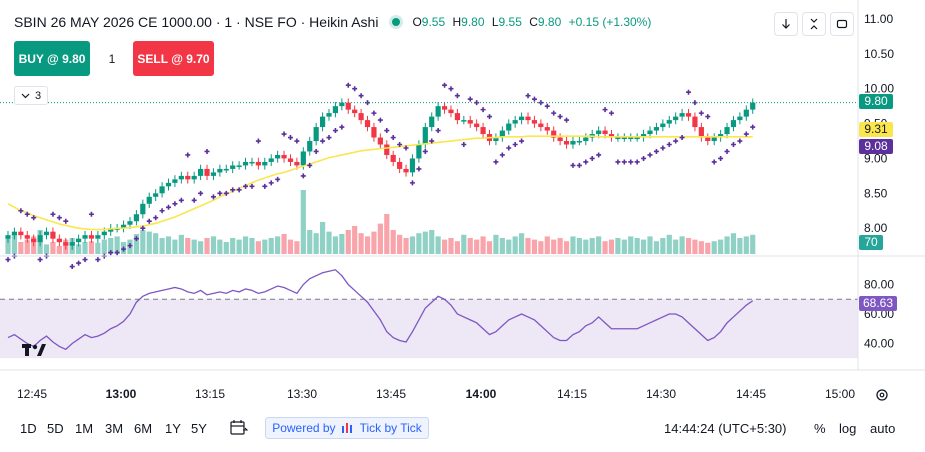 Image resolution: width=925 pixels, height=452 pixels. What do you see at coordinates (347, 428) in the screenshot?
I see `powered-by-badge: Powered by Tick by Tick` at bounding box center [347, 428].